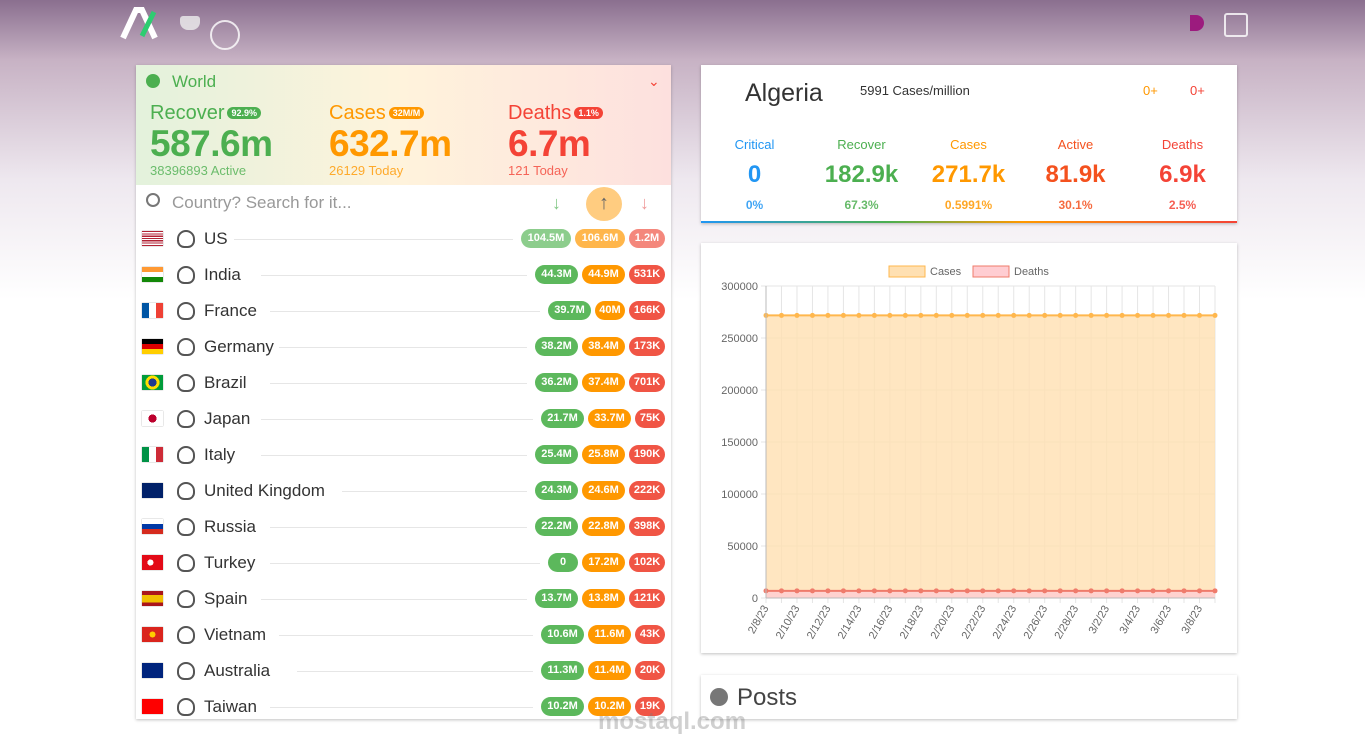  I want to click on cases-per-million: 5991 Cases/million, so click(915, 90).